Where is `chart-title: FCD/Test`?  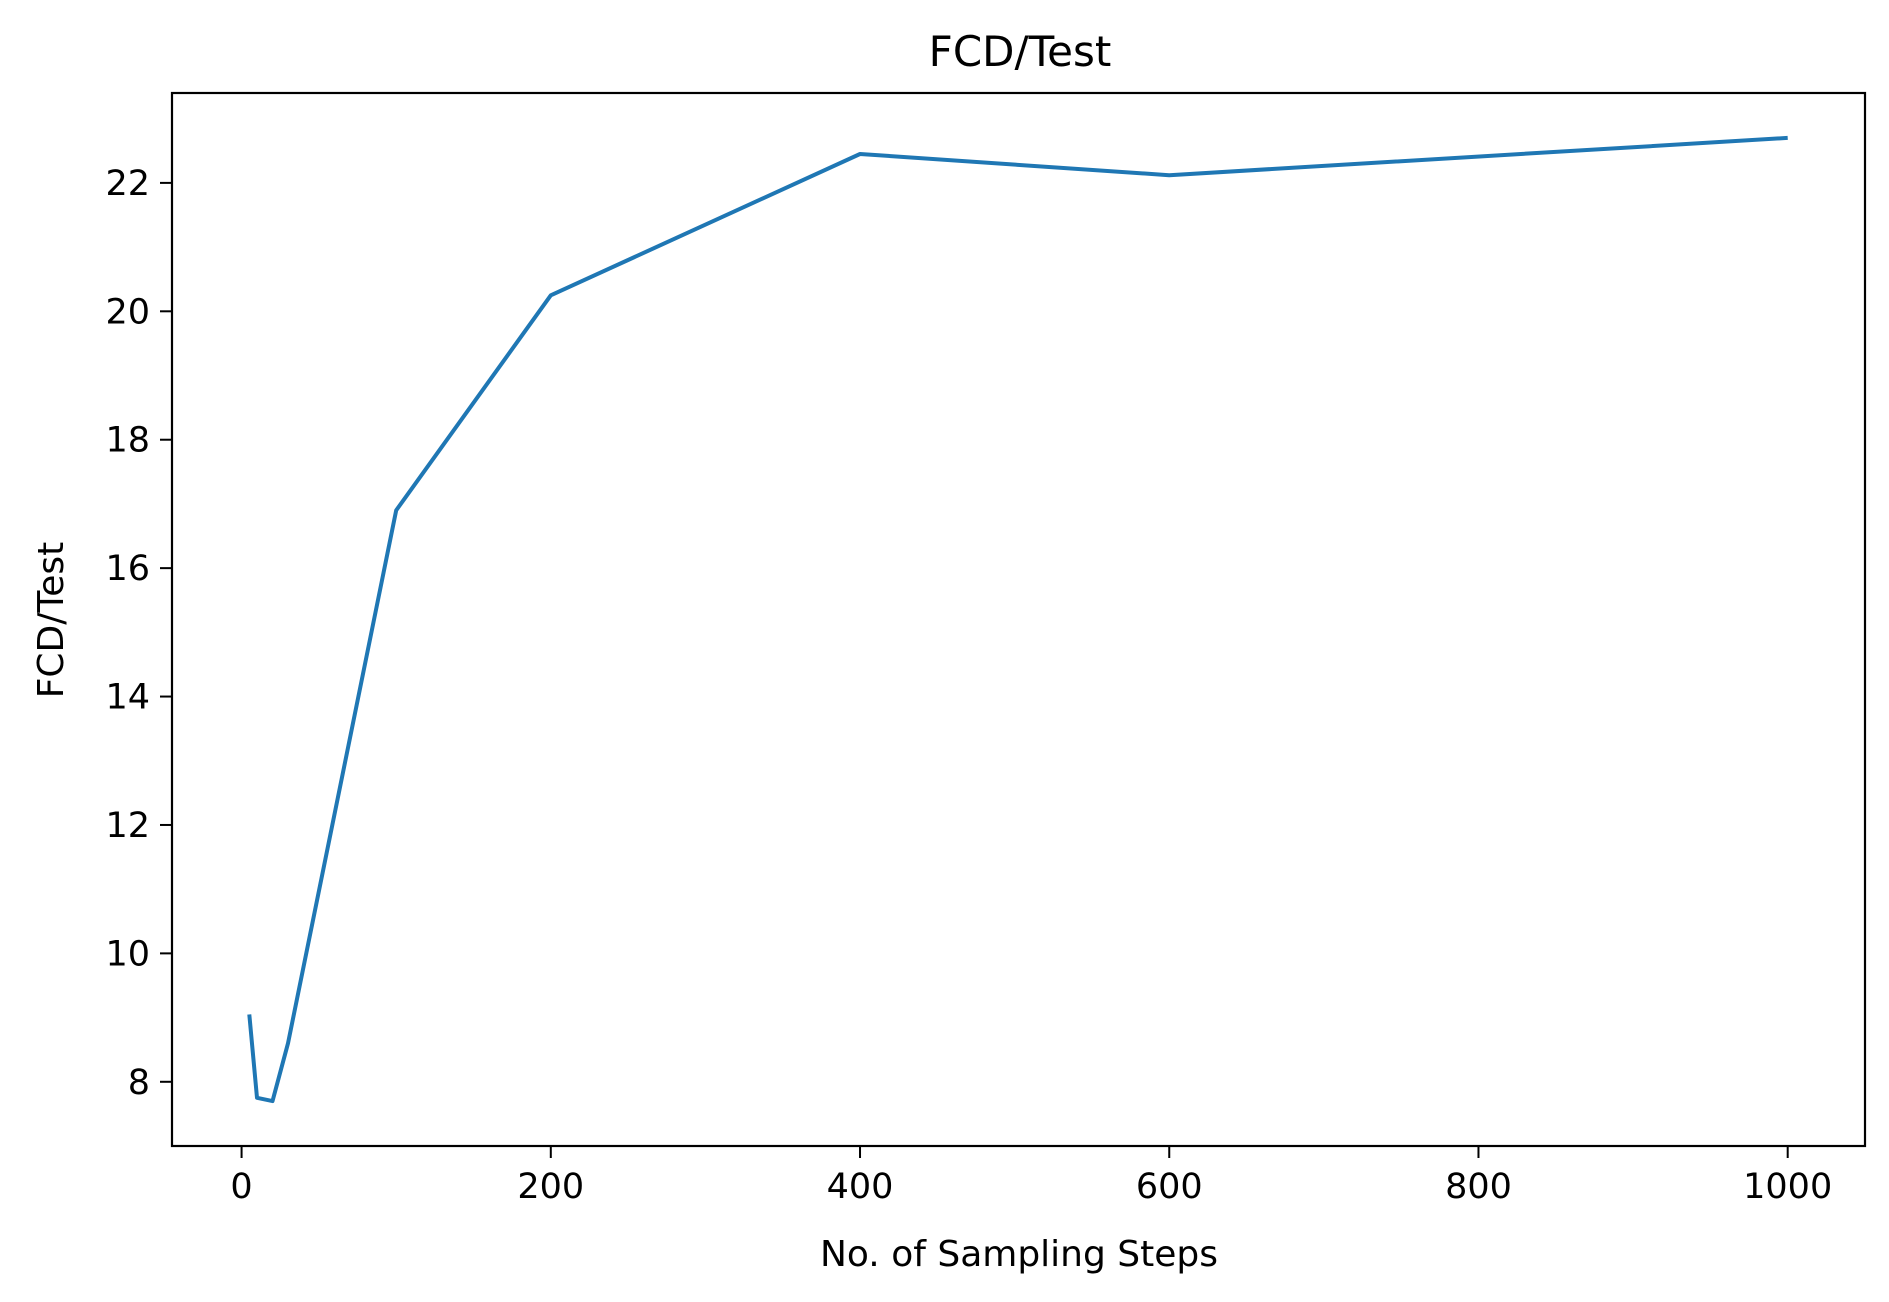 chart-title: FCD/Test is located at coordinates (1020, 51).